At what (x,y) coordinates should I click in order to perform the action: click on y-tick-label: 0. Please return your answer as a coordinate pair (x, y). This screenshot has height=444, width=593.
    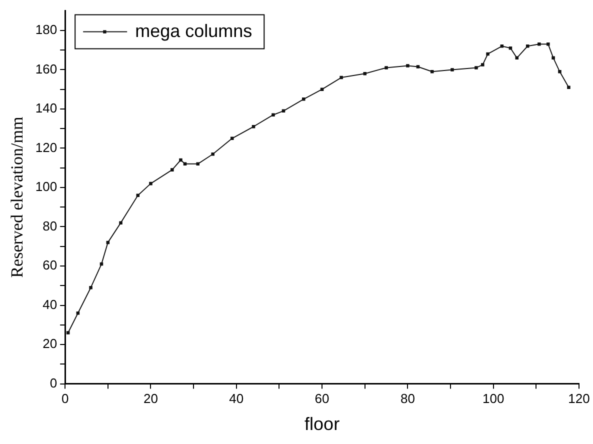
    Looking at the image, I should click on (54, 382).